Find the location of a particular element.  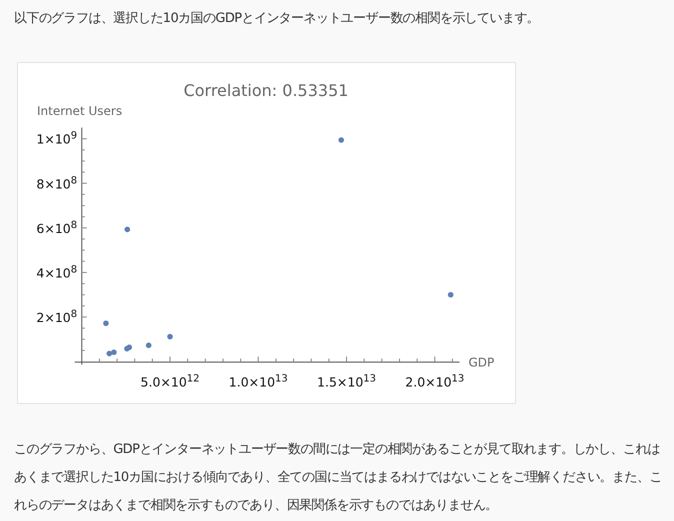

y-tick-label: 4×10$^{8}$ is located at coordinates (57, 272).